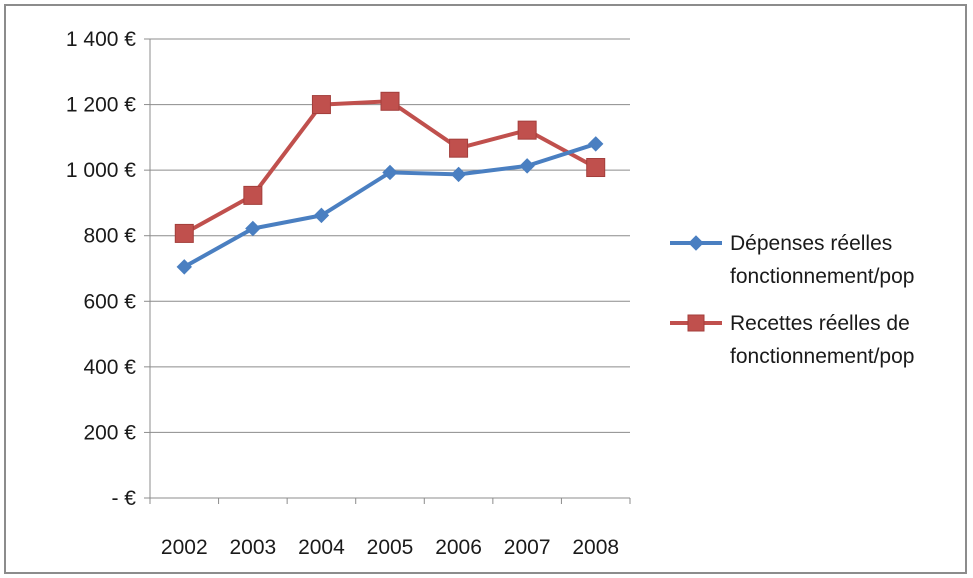 The image size is (973, 578). Describe the element at coordinates (101, 170) in the screenshot. I see `y-tick-label: 1 000 €` at that location.